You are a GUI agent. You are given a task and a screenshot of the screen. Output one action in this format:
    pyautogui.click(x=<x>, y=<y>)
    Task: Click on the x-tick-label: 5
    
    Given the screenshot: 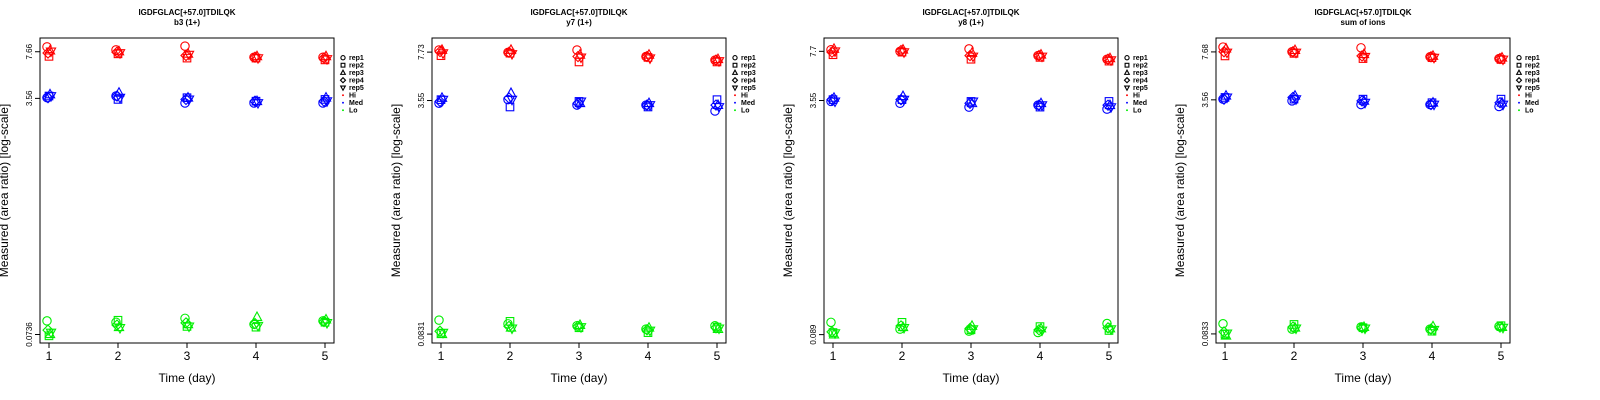 What is the action you would take?
    pyautogui.click(x=1501, y=356)
    